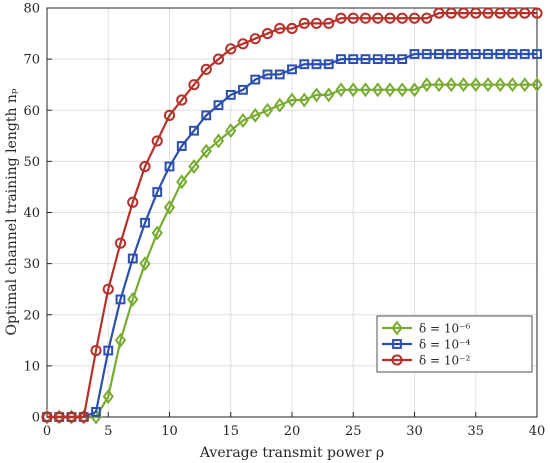 Image resolution: width=550 pixels, height=463 pixels. I want to click on legend-item: δ = 10⁻⁴, so click(426, 345).